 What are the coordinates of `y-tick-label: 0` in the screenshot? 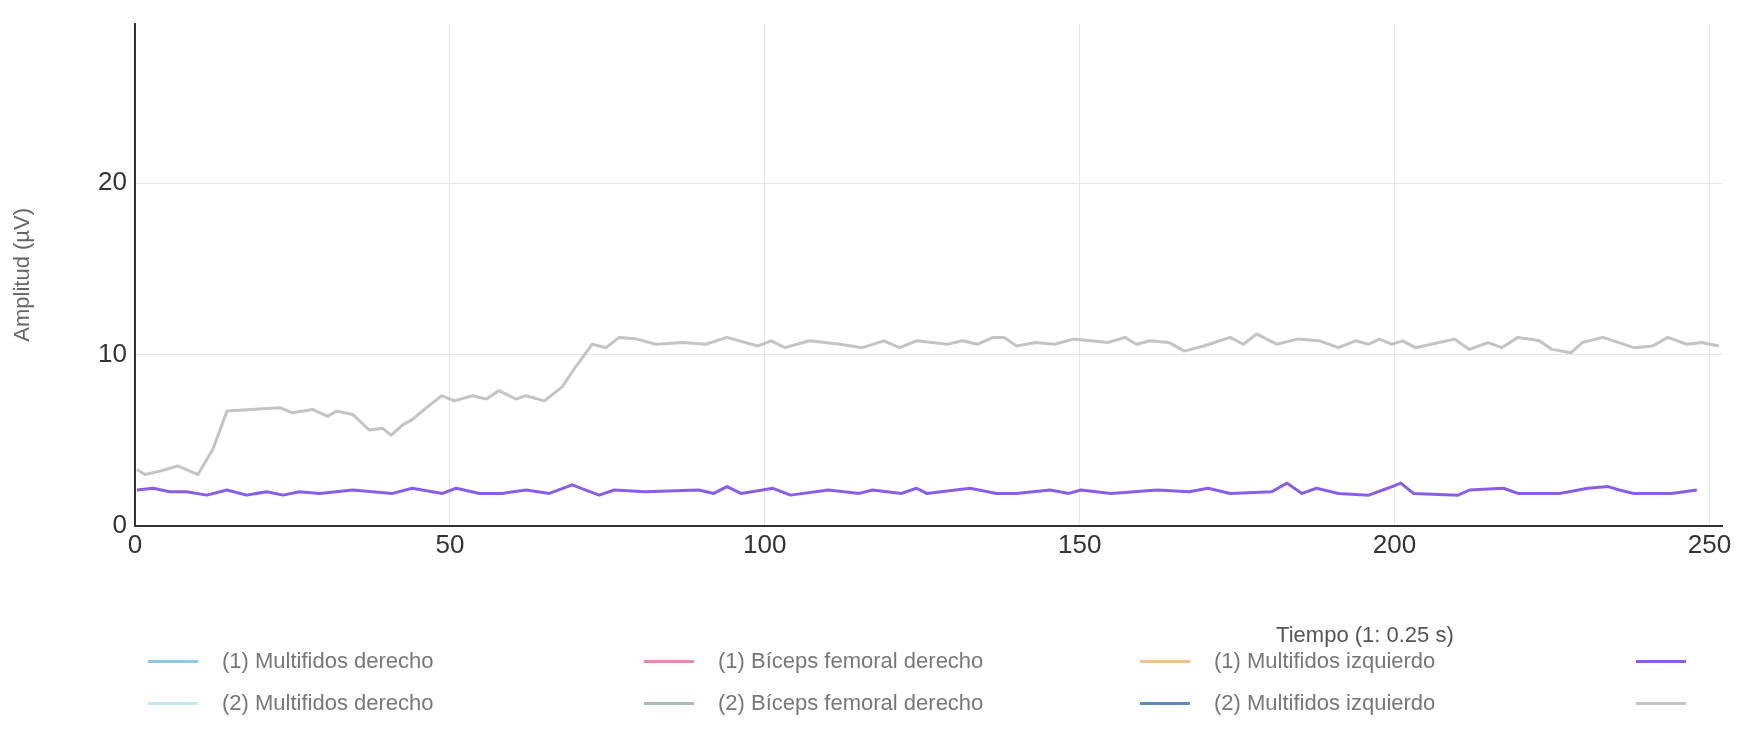 It's located at (119, 524).